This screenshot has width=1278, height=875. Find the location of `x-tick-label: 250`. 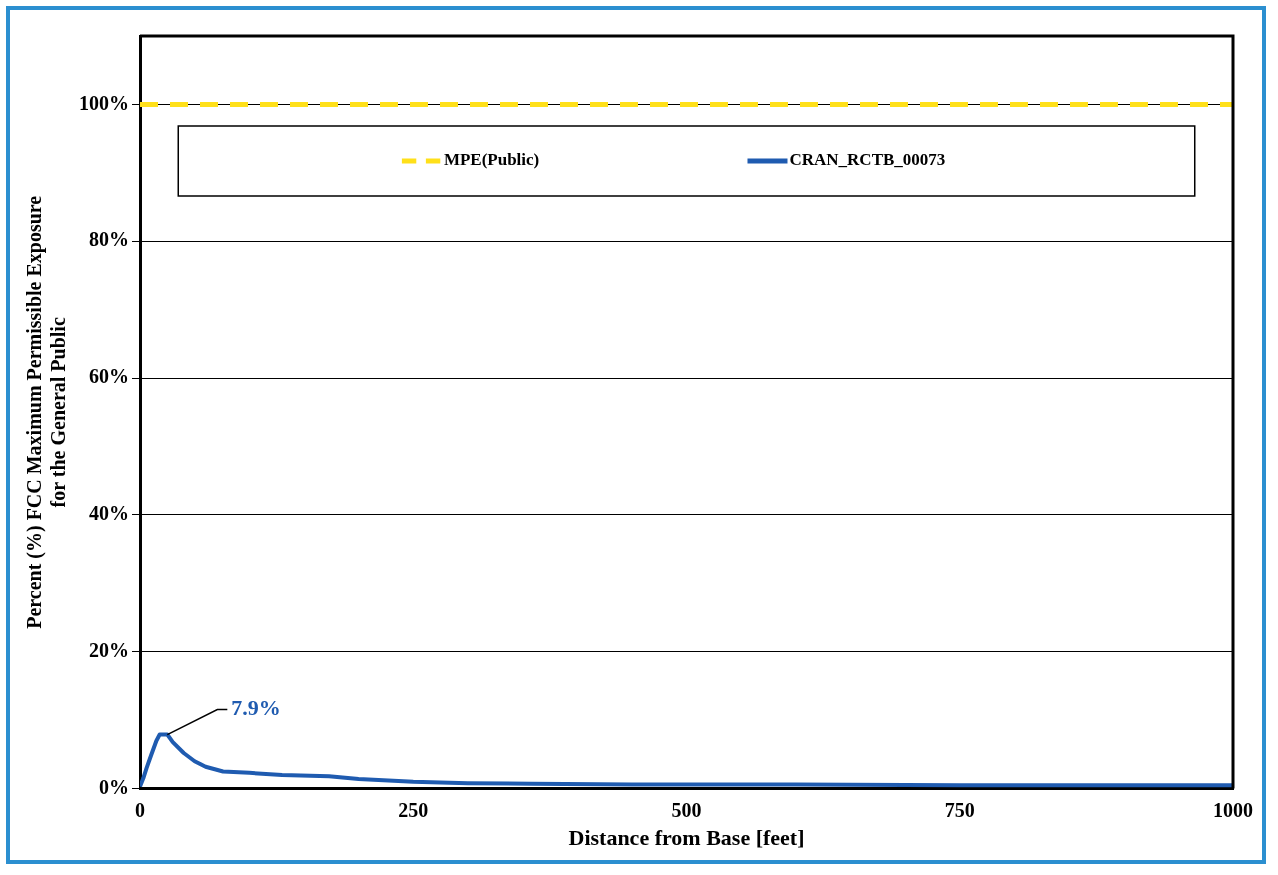

x-tick-label: 250 is located at coordinates (413, 809).